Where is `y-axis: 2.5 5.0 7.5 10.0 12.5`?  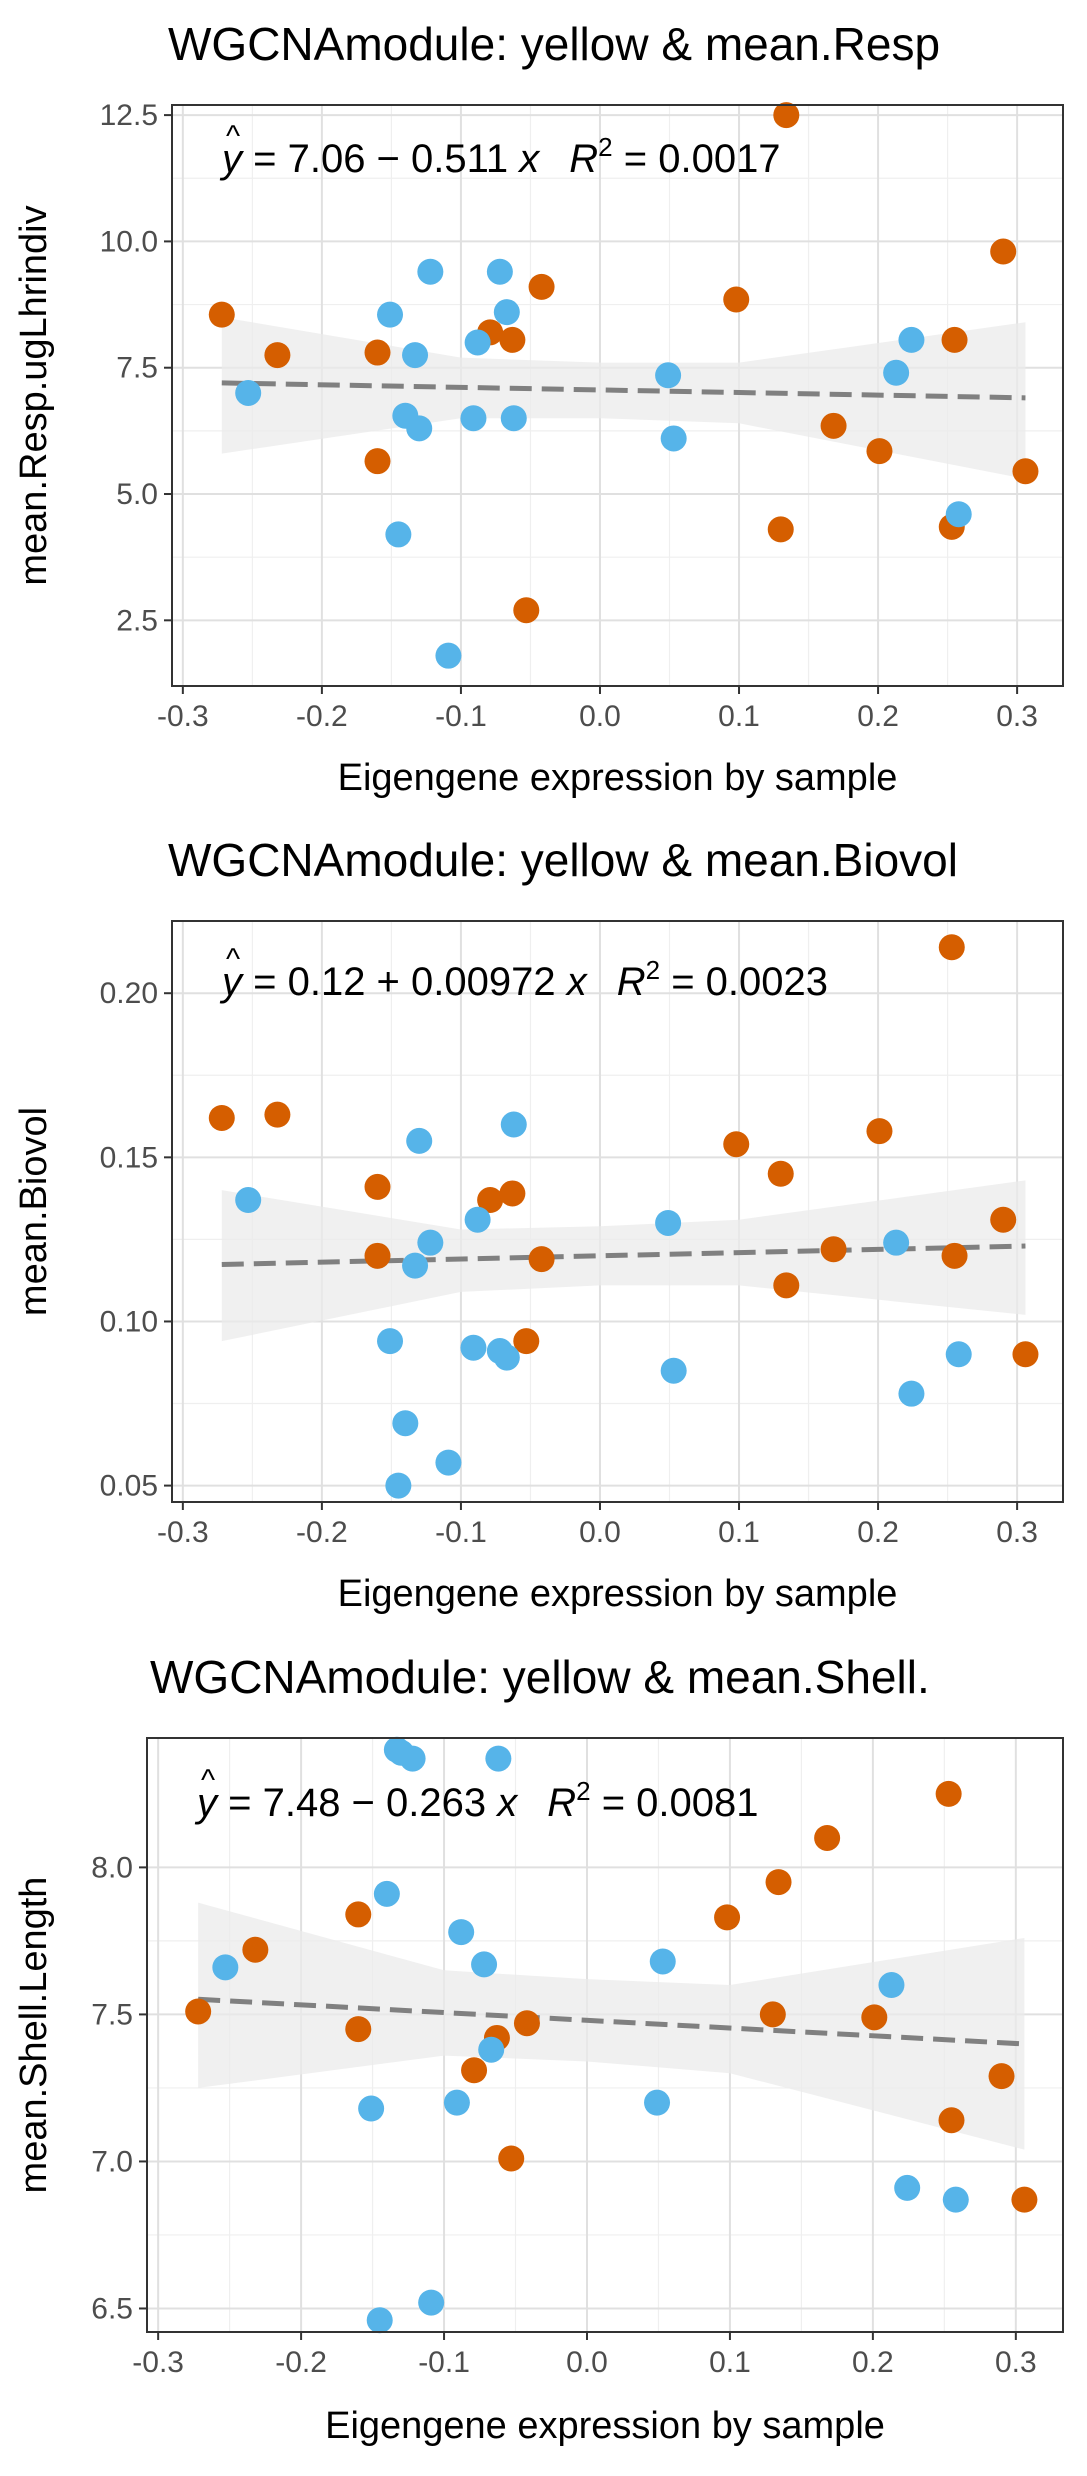
y-axis: 2.5 5.0 7.5 10.0 12.5 is located at coordinates (136, 368).